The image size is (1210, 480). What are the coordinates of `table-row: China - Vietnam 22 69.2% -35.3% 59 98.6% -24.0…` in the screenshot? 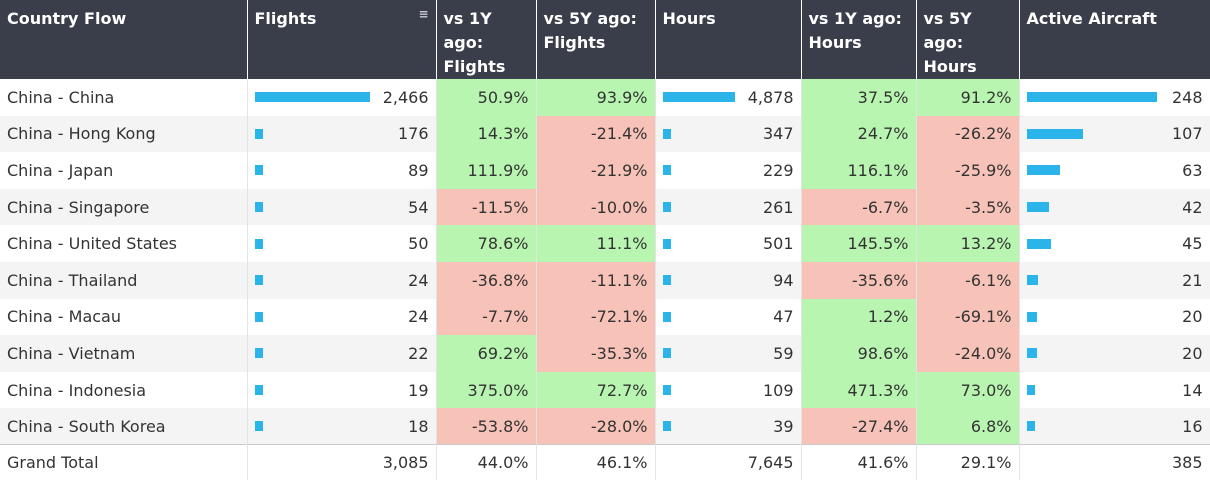 It's located at (605, 353).